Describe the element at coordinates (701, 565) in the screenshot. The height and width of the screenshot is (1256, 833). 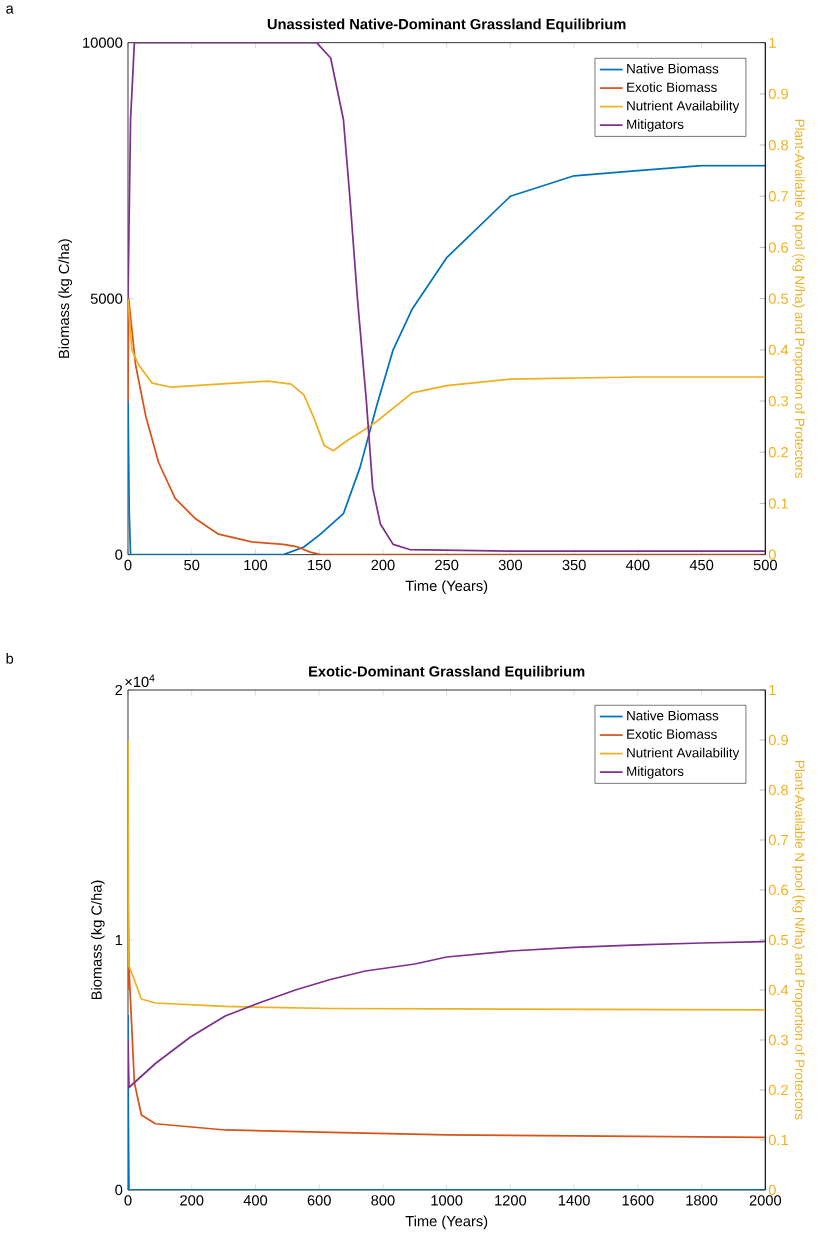
I see `x-tick-label: 450` at that location.